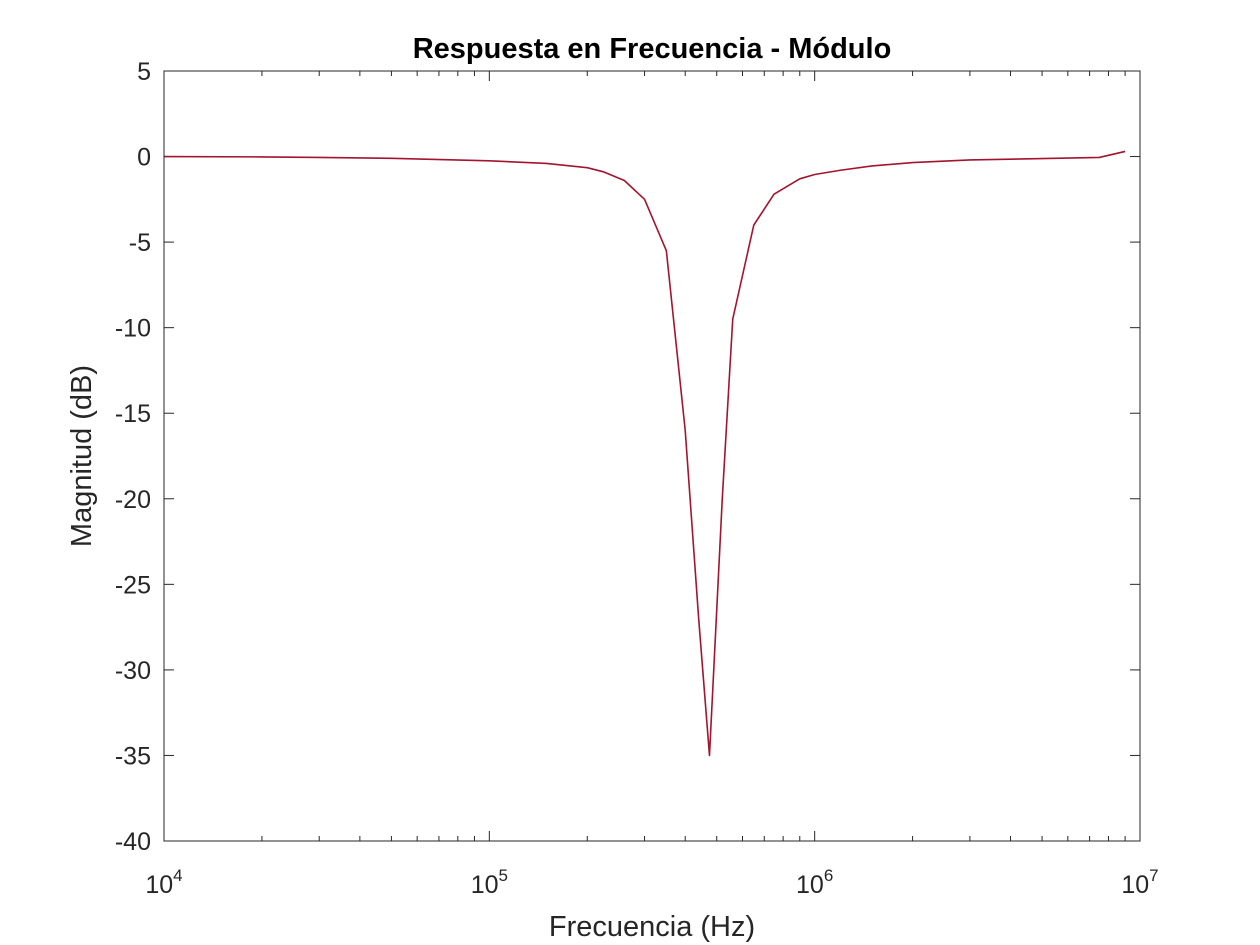  Describe the element at coordinates (144, 72) in the screenshot. I see `y-tick-label: 5` at that location.